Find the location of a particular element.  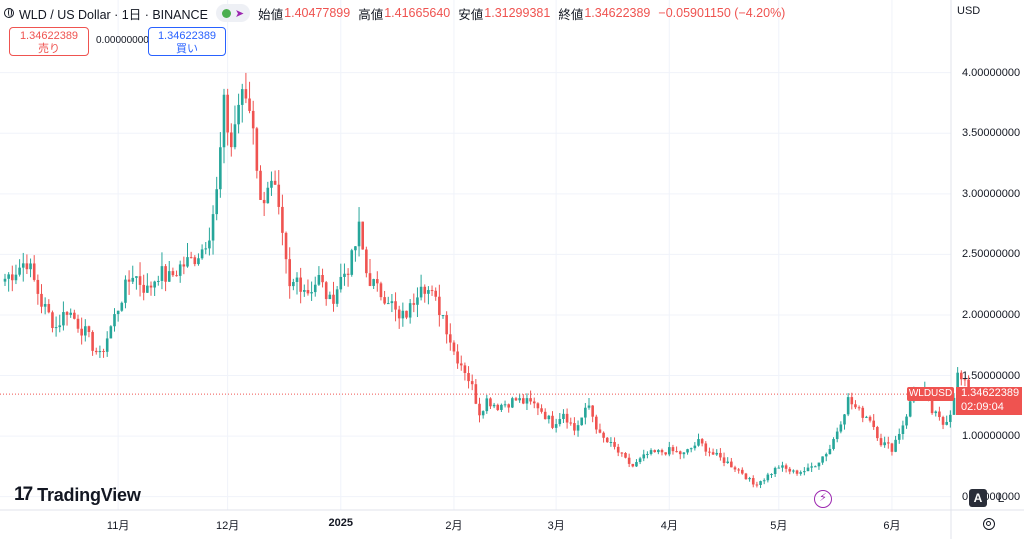

open-label: 始値 is located at coordinates (271, 14).